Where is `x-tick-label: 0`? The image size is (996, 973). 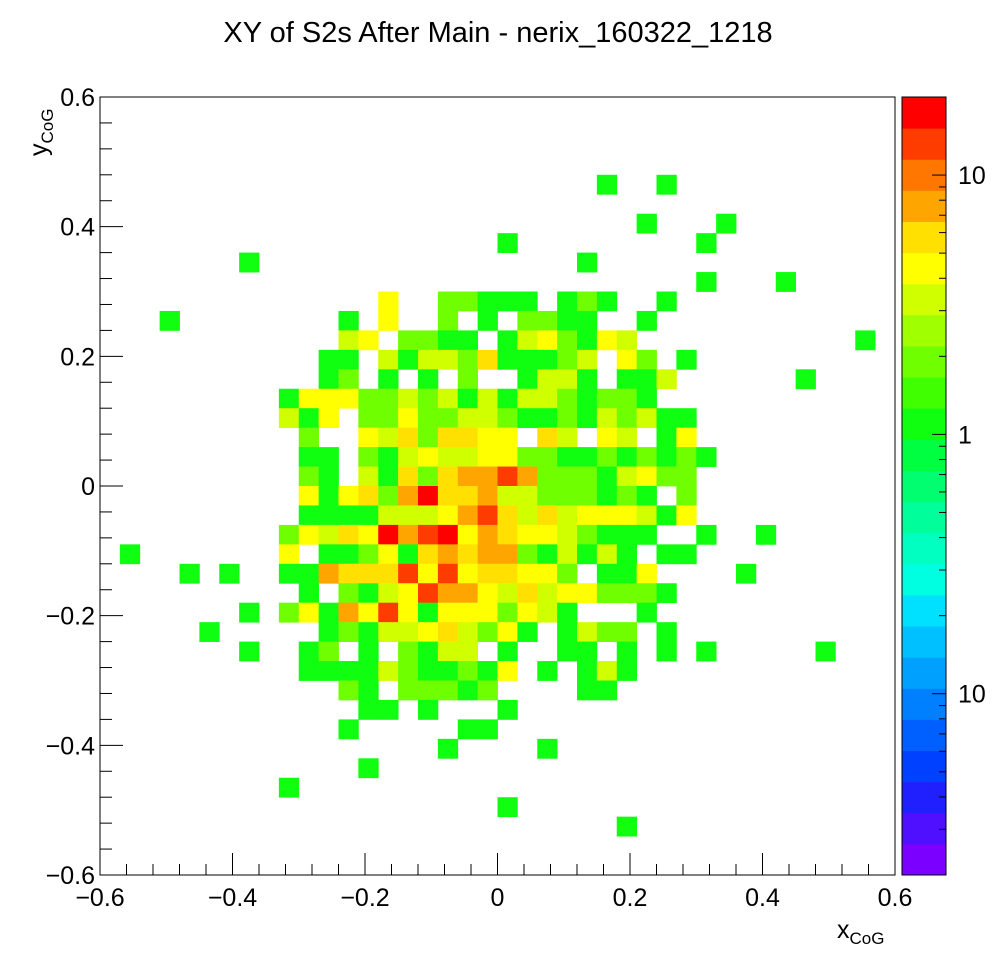
x-tick-label: 0 is located at coordinates (498, 898).